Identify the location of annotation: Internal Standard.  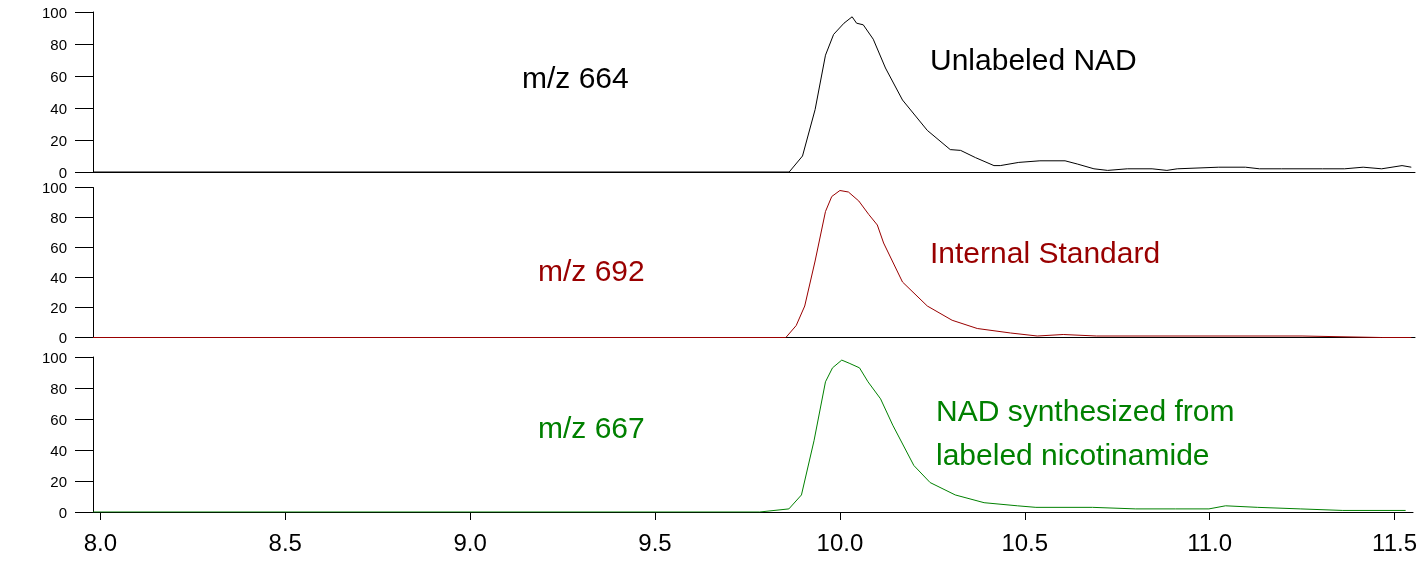
(1045, 252).